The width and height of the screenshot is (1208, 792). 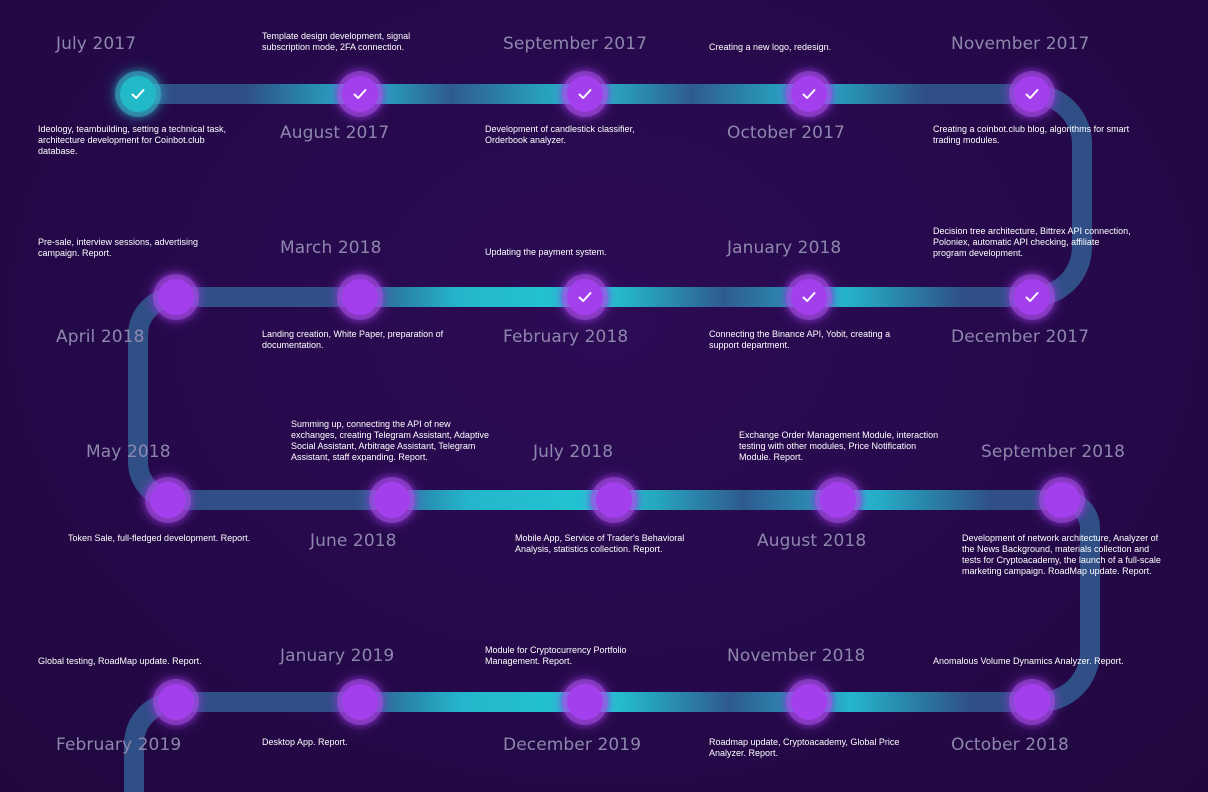 I want to click on milestone-date: January 2018, so click(x=784, y=248).